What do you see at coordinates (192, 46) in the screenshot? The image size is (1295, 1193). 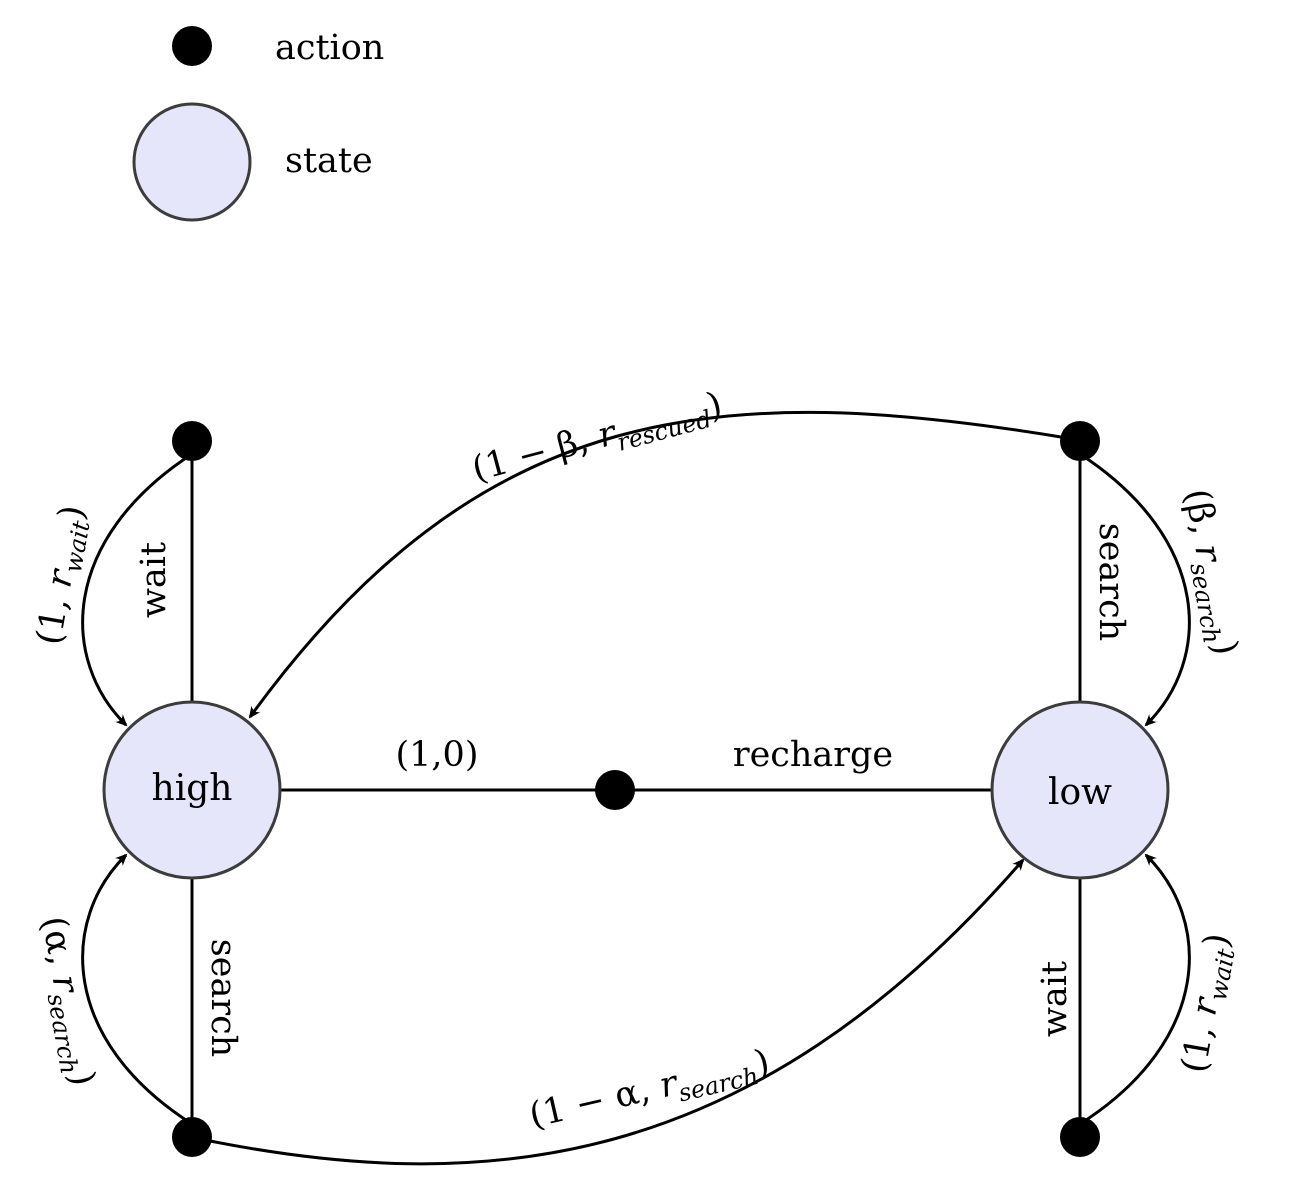 I see `legend-action-dot` at bounding box center [192, 46].